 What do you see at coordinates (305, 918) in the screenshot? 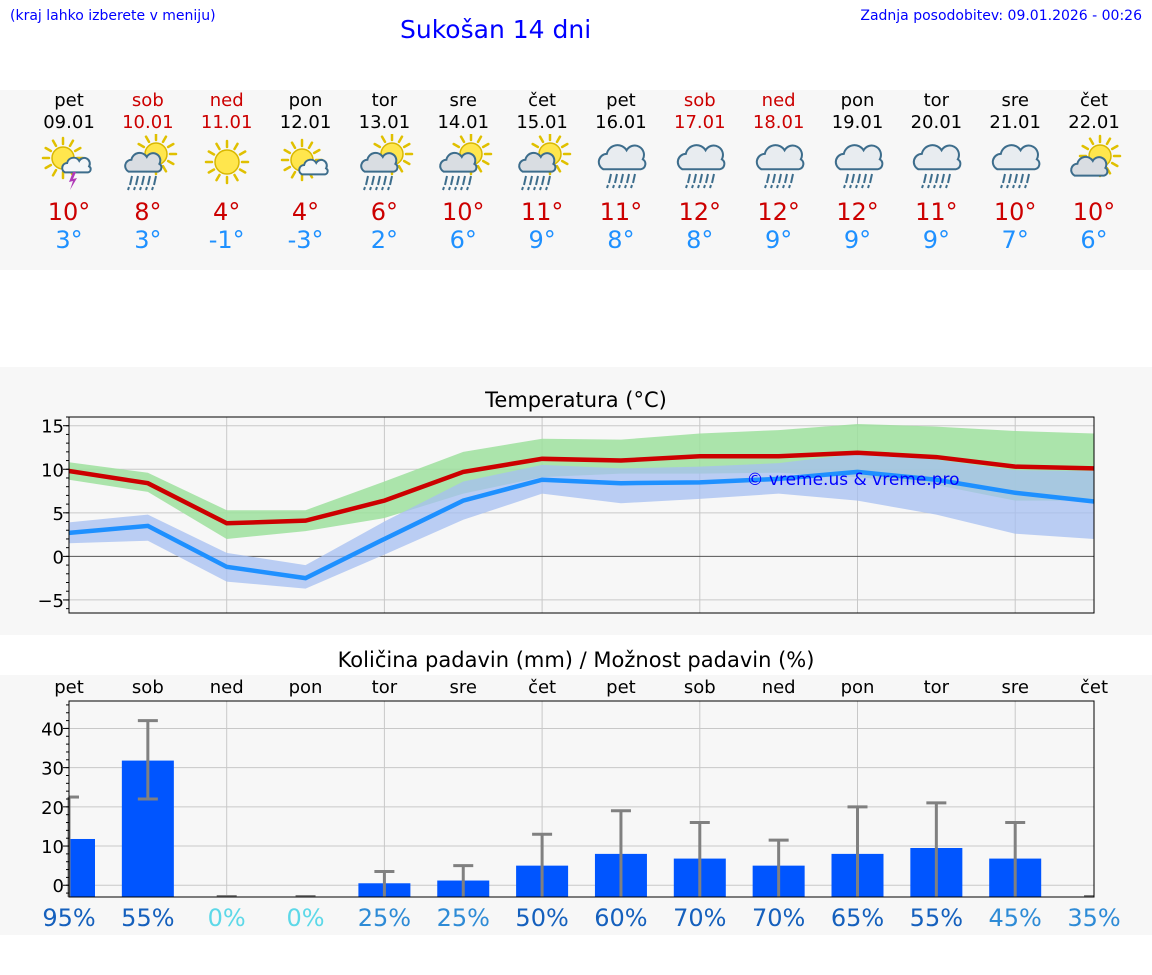
I see `precip-probability: 0%` at bounding box center [305, 918].